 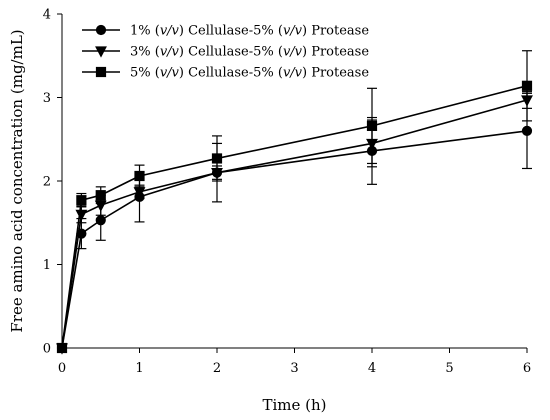 What do you see at coordinates (62, 368) in the screenshot?
I see `x-tick-label: 0` at bounding box center [62, 368].